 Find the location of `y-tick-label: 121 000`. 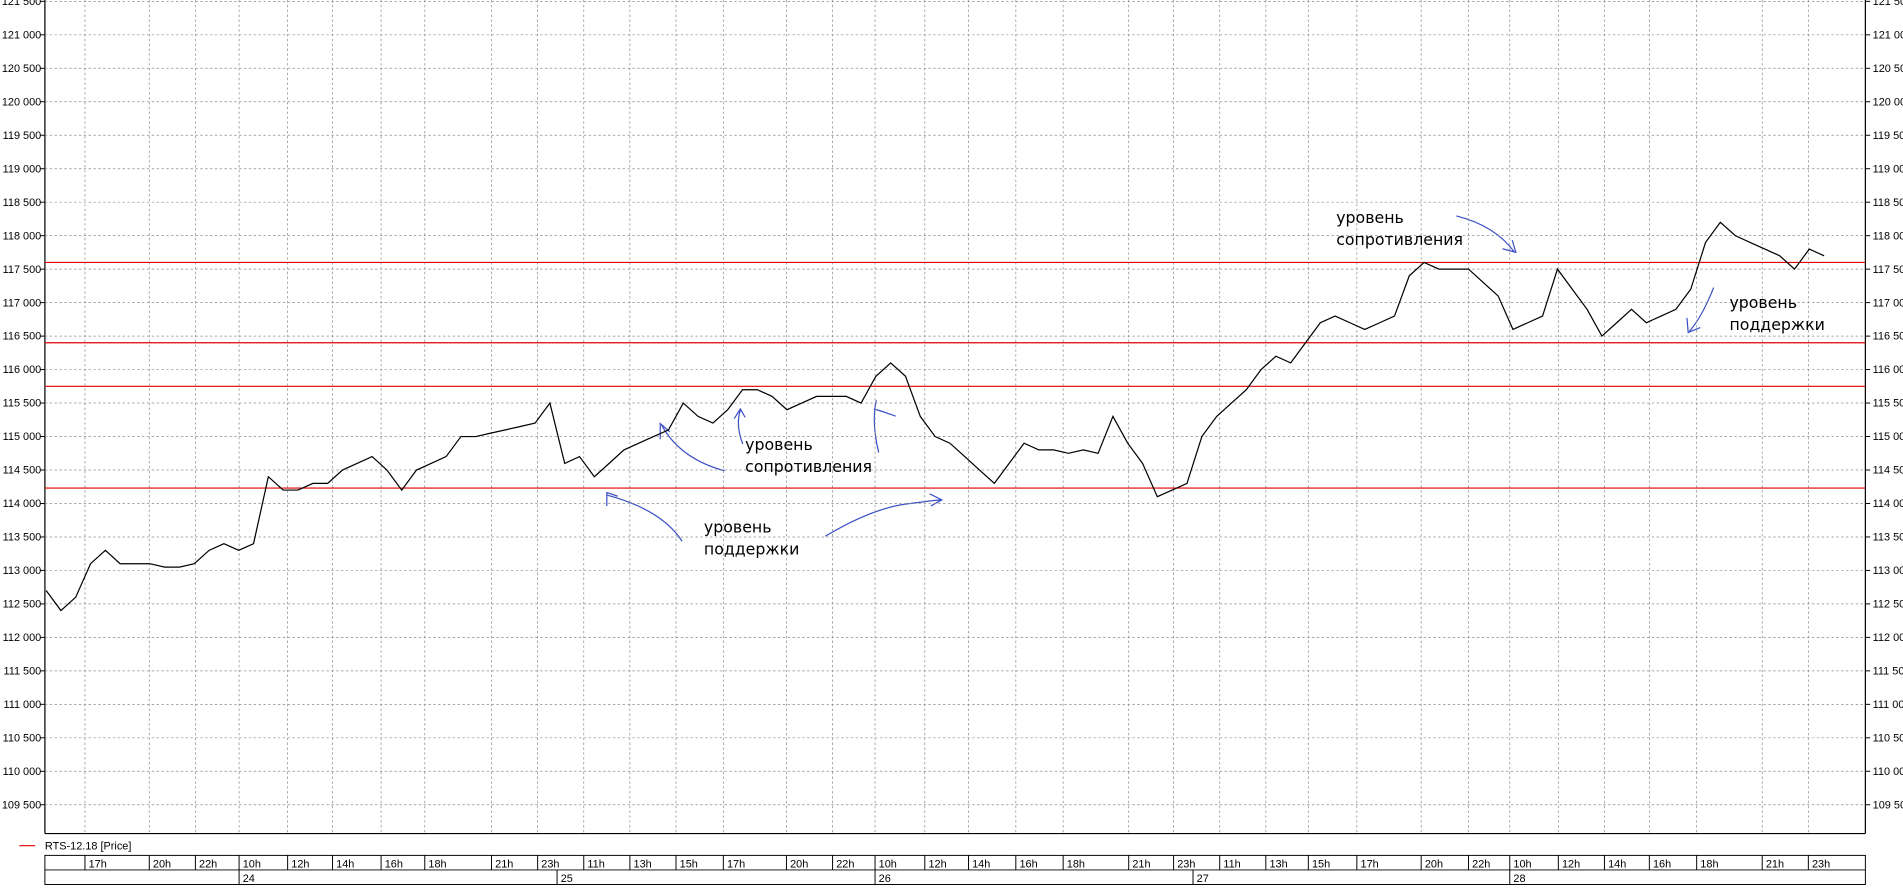

y-tick-label: 121 000 is located at coordinates (21, 35).